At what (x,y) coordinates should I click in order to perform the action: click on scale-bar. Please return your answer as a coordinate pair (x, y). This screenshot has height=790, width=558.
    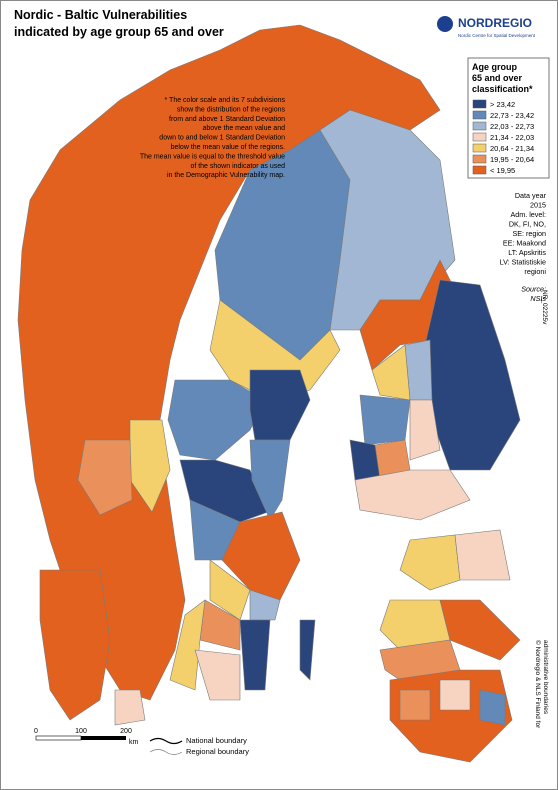
    Looking at the image, I should click on (80, 738).